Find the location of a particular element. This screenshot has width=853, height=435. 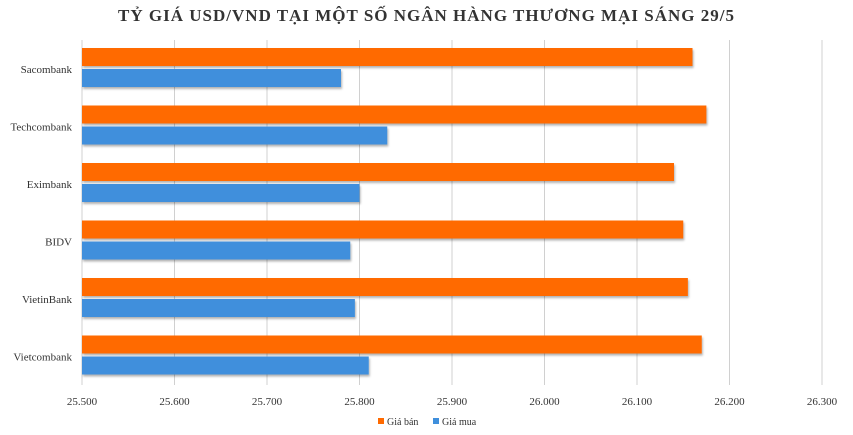

x-tick-label: 25.600 is located at coordinates (174, 402).